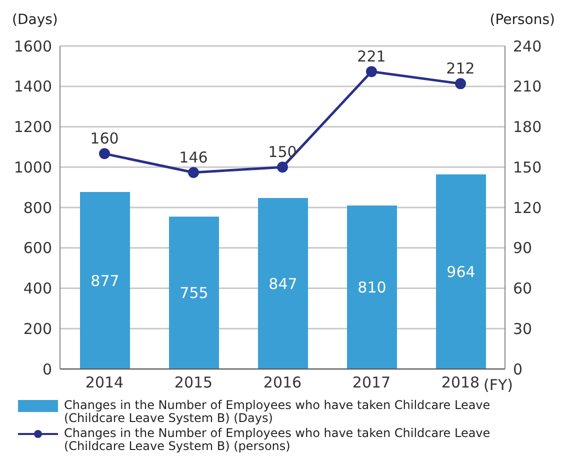 This screenshot has height=463, width=571. Describe the element at coordinates (35, 20) in the screenshot. I see `y-axis-title: (Days)` at that location.